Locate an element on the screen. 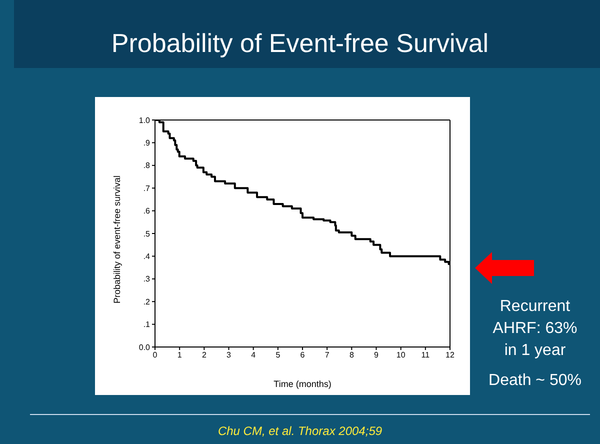 This screenshot has width=600, height=444. x-tick-label: 9 is located at coordinates (377, 355).